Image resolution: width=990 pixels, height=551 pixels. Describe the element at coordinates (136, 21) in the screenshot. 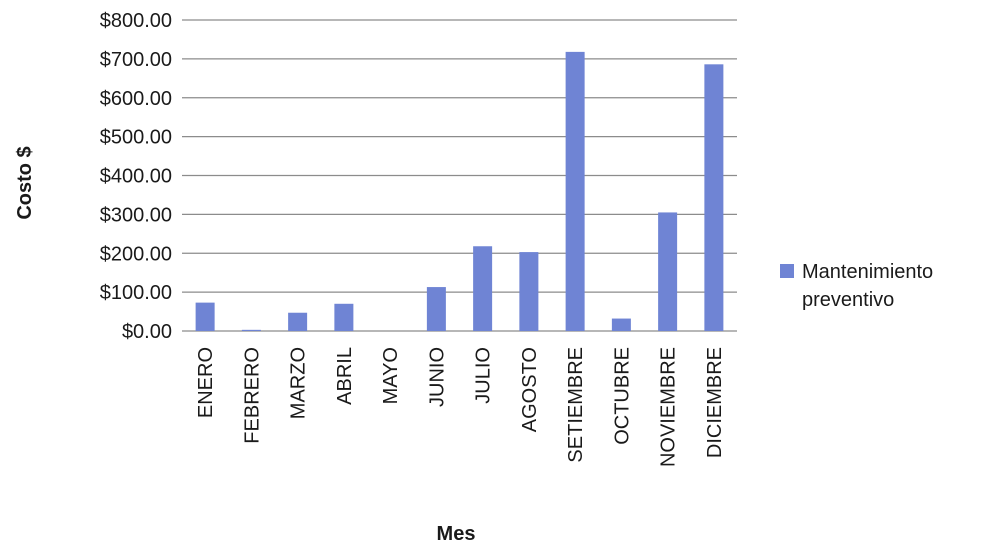

I see `y-tick-label: $800.00` at that location.